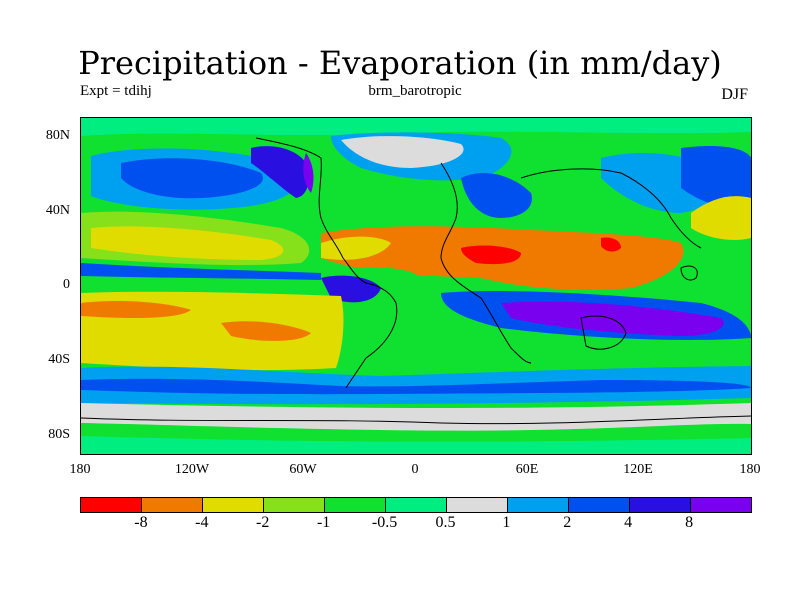 This screenshot has height=600, width=800. I want to click on y-tick-label: 40N, so click(57, 210).